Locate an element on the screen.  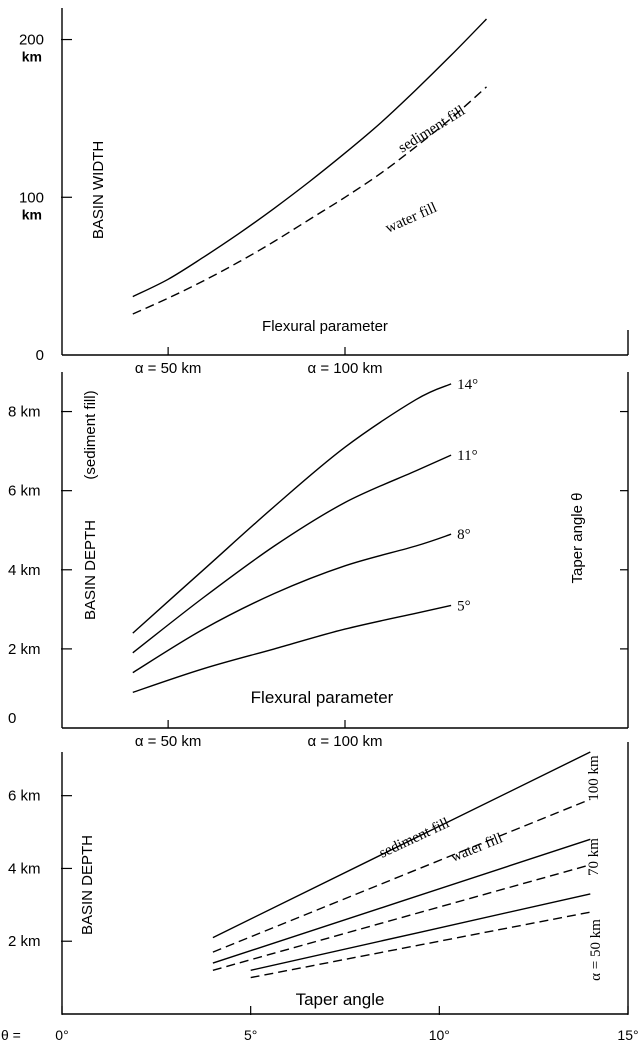
x-axis-prefix: θ = is located at coordinates (11, 1035).